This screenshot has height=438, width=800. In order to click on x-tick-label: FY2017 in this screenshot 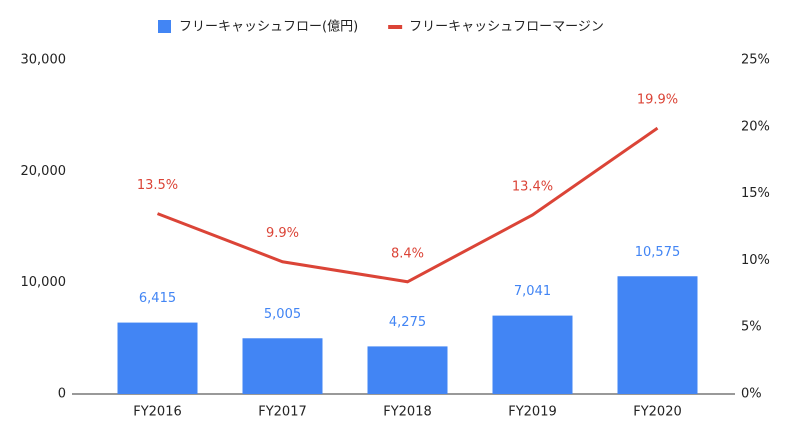, I will do `click(282, 412)`.